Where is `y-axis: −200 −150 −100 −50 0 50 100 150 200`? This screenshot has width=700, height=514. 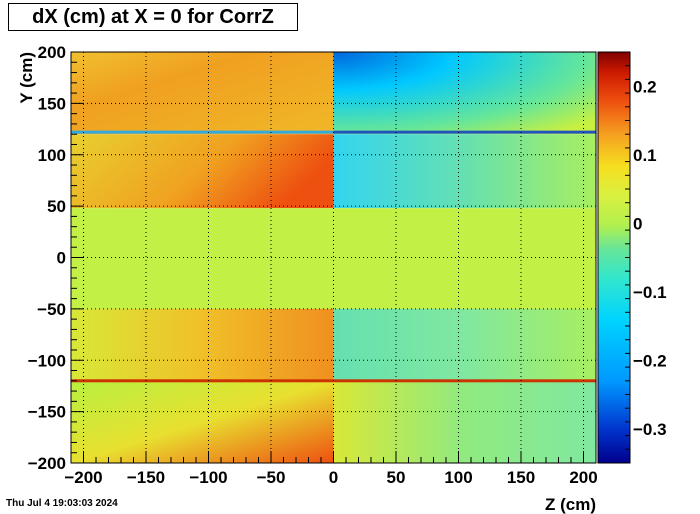 y-axis: −200 −150 −100 −50 0 50 100 150 200 is located at coordinates (55, 258).